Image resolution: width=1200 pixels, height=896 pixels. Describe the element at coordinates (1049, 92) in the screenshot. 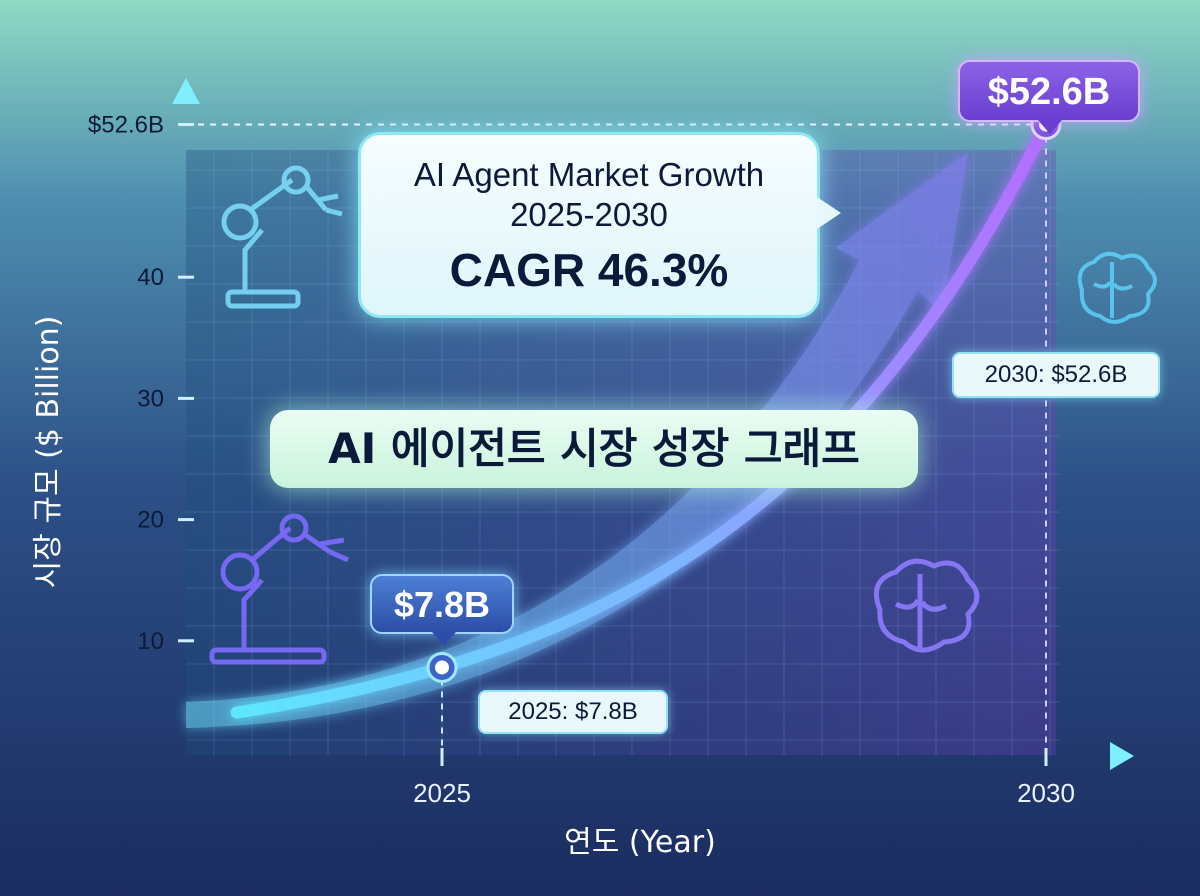

I see `end-value-label: $52.6B` at that location.